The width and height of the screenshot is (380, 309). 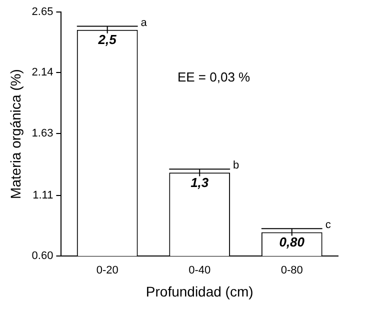 I want to click on x-axis-title: Profundidad (cm), so click(x=200, y=291).